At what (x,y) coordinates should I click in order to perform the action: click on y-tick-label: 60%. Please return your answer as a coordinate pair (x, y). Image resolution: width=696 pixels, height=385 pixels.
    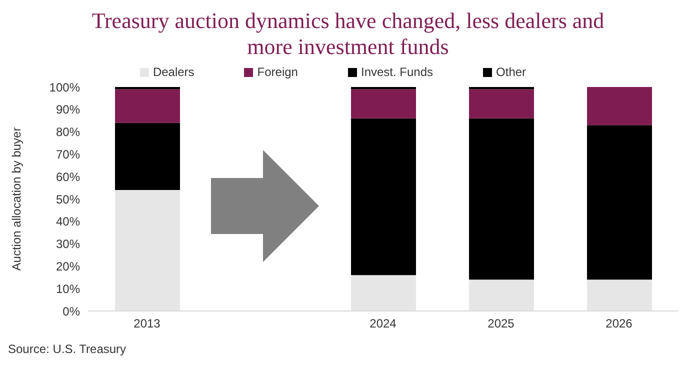
    Looking at the image, I should click on (68, 177).